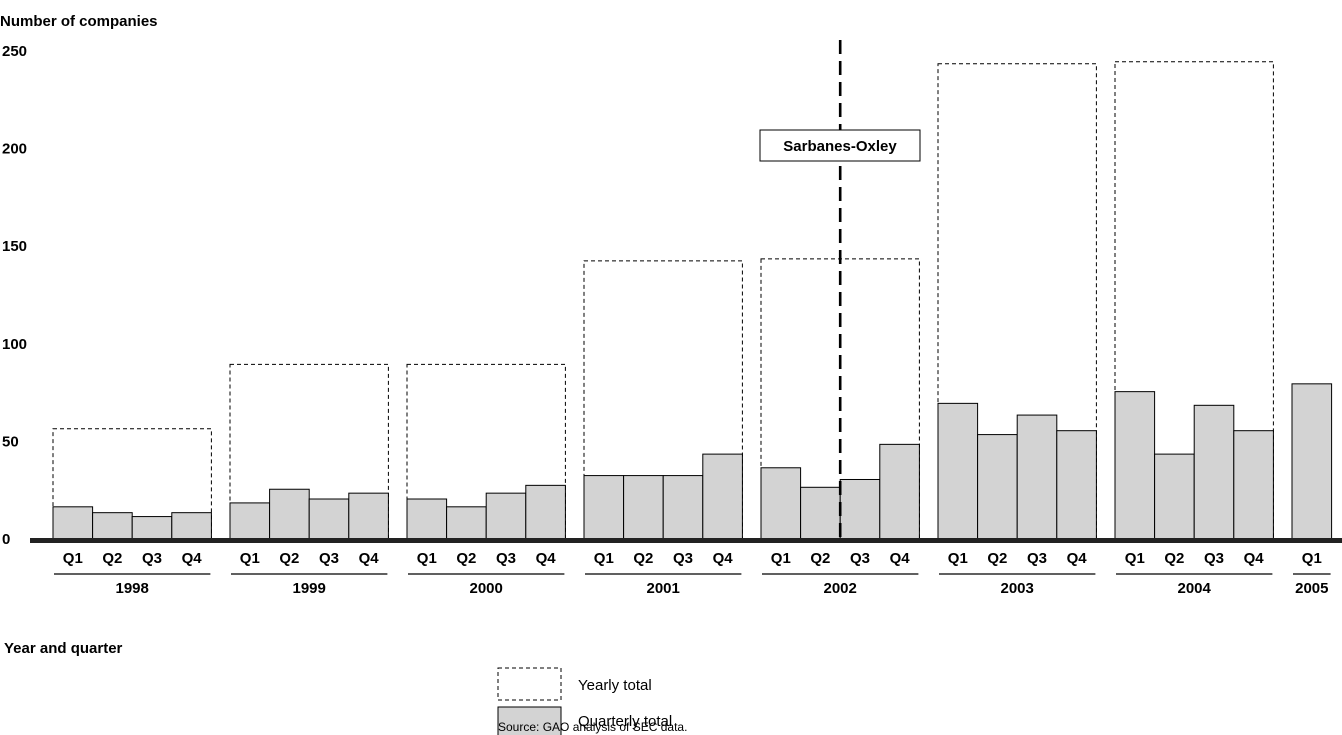 This screenshot has width=1342, height=735. Describe the element at coordinates (997, 558) in the screenshot. I see `x-tick-2003-Q2: Q2` at that location.